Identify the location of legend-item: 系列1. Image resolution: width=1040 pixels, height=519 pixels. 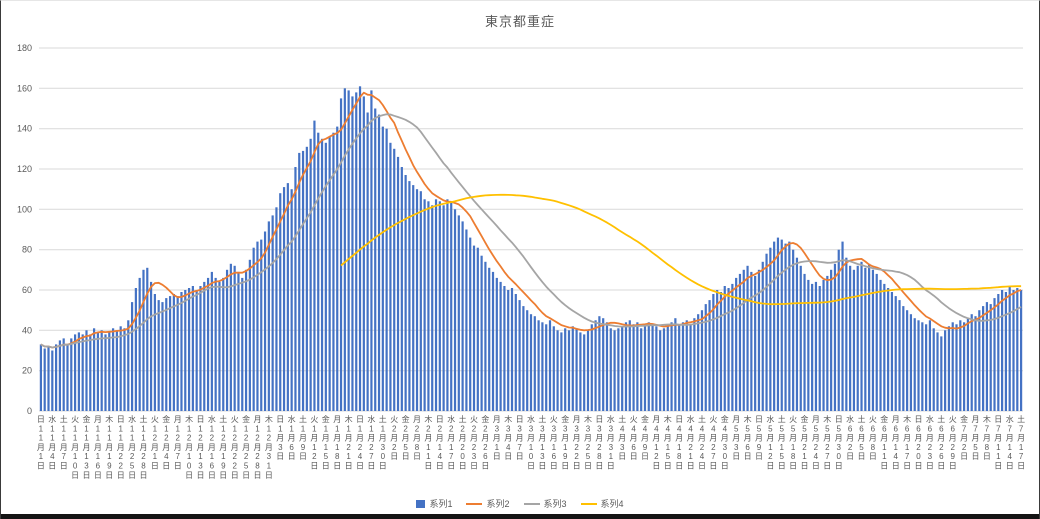
(434, 503).